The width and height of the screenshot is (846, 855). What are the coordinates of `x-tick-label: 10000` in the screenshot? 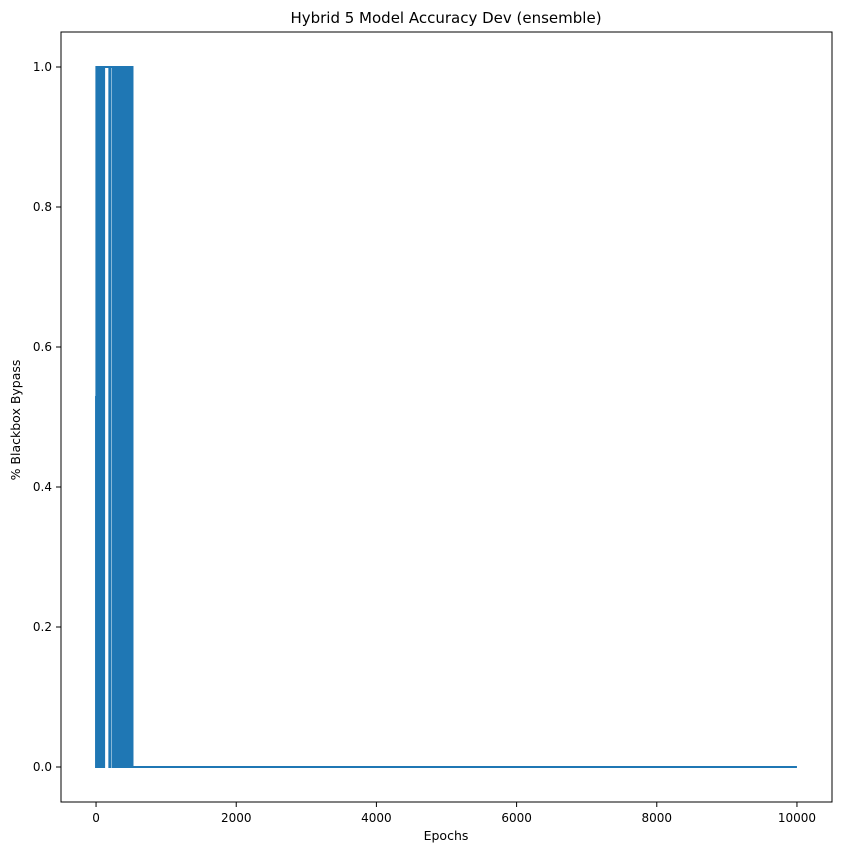 It's located at (797, 818).